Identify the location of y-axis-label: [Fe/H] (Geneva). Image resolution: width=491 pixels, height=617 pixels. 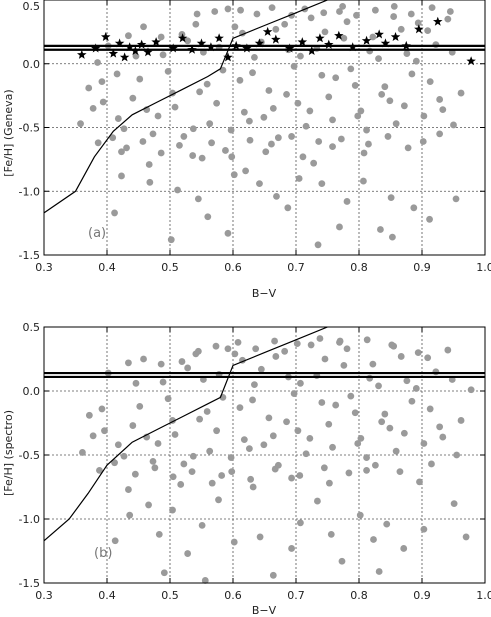
(8, 132).